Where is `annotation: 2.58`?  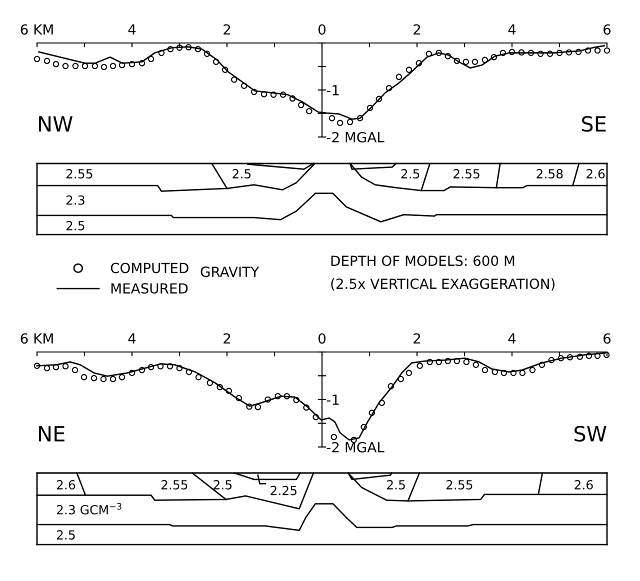 annotation: 2.58 is located at coordinates (549, 174).